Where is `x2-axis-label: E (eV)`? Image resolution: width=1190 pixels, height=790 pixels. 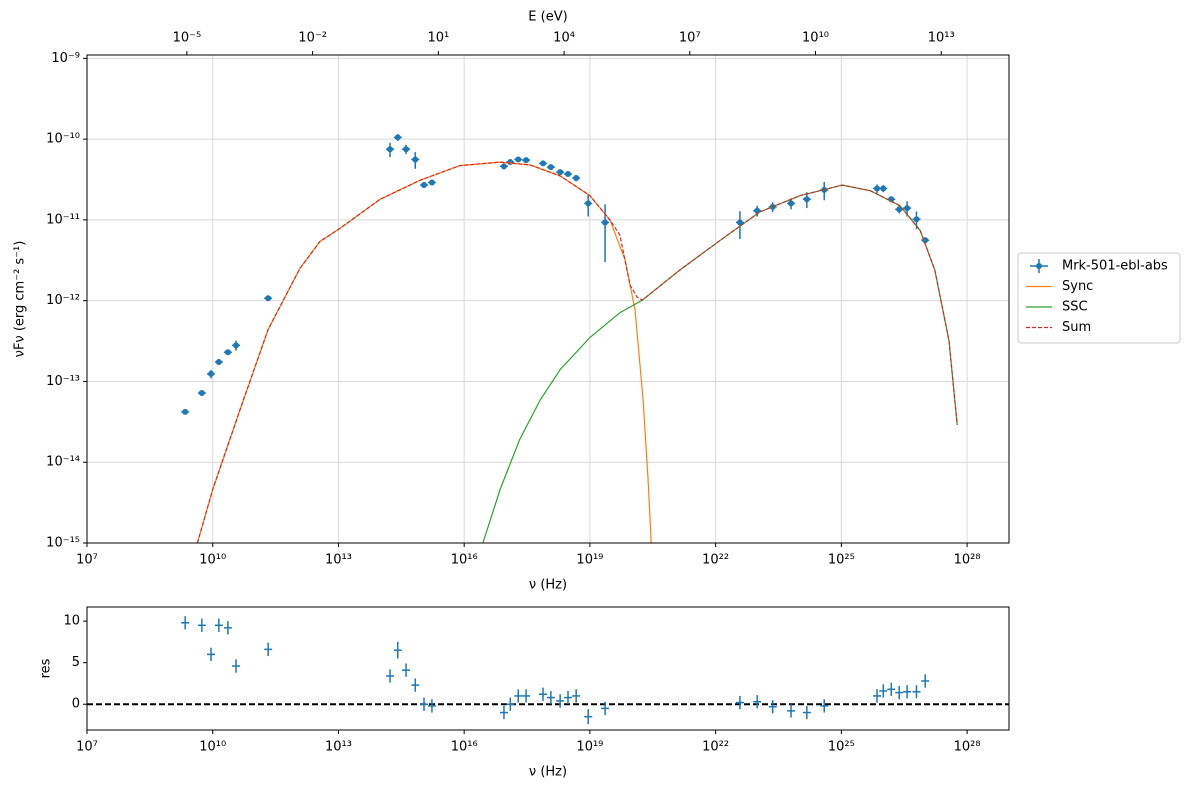
x2-axis-label: E (eV) is located at coordinates (547, 17).